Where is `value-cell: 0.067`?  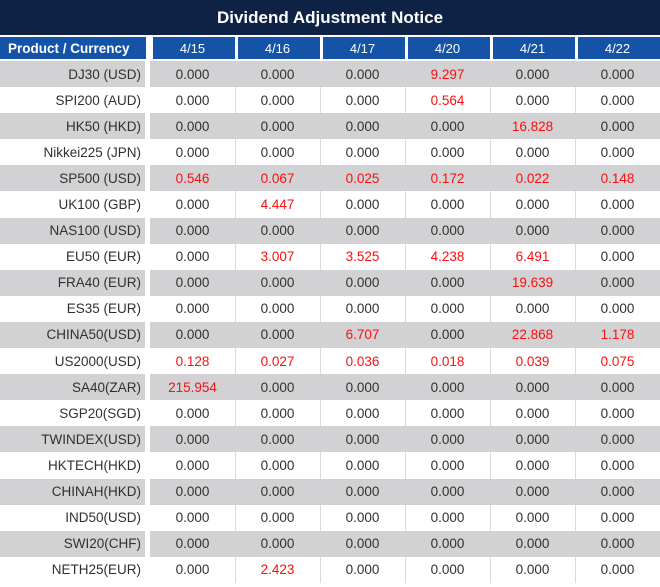 value-cell: 0.067 is located at coordinates (277, 178).